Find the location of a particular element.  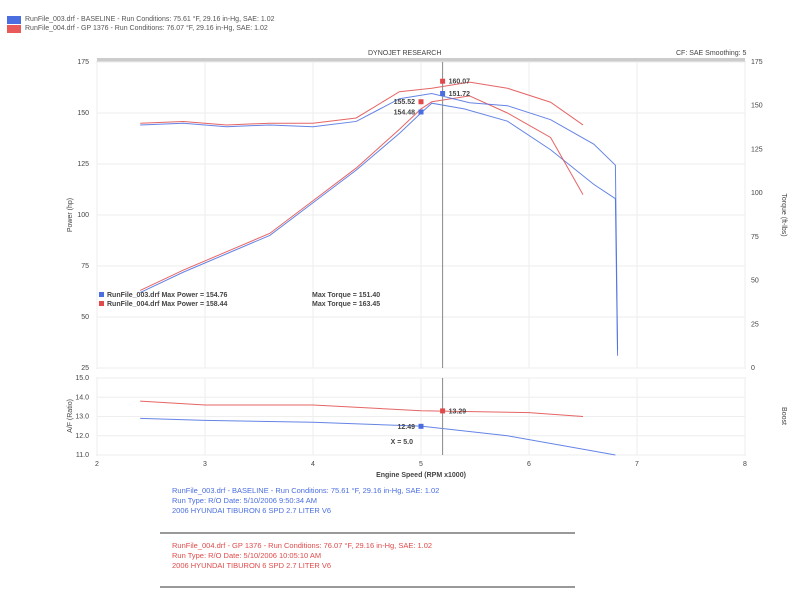

x-tick-label: 2 is located at coordinates (97, 464).